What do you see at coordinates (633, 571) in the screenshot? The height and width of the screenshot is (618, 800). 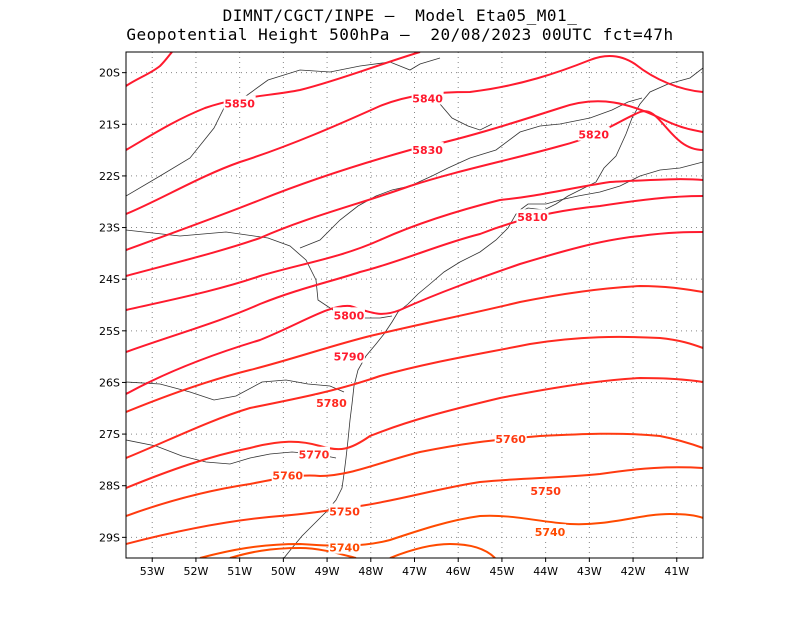 I see `lon-tick-label: 42W` at bounding box center [633, 571].